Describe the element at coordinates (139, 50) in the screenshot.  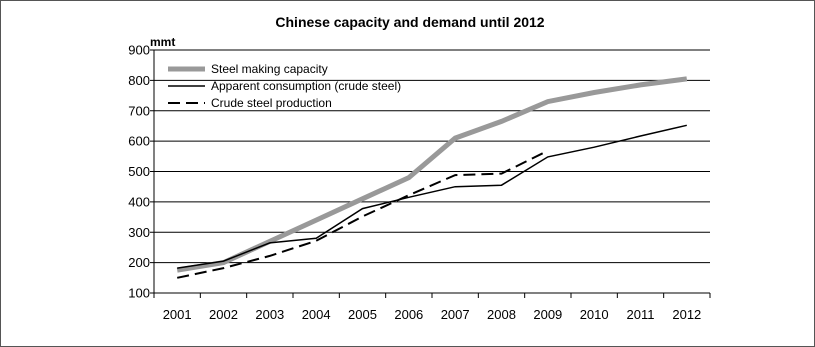
I see `y-tick-900: 900` at that location.